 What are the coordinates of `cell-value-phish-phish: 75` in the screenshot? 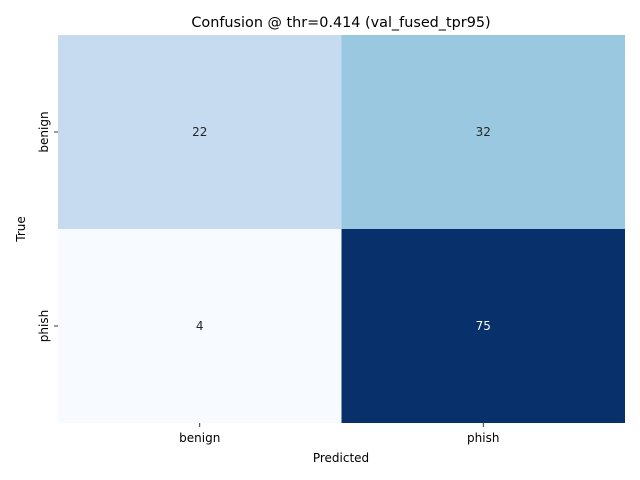 It's located at (483, 326).